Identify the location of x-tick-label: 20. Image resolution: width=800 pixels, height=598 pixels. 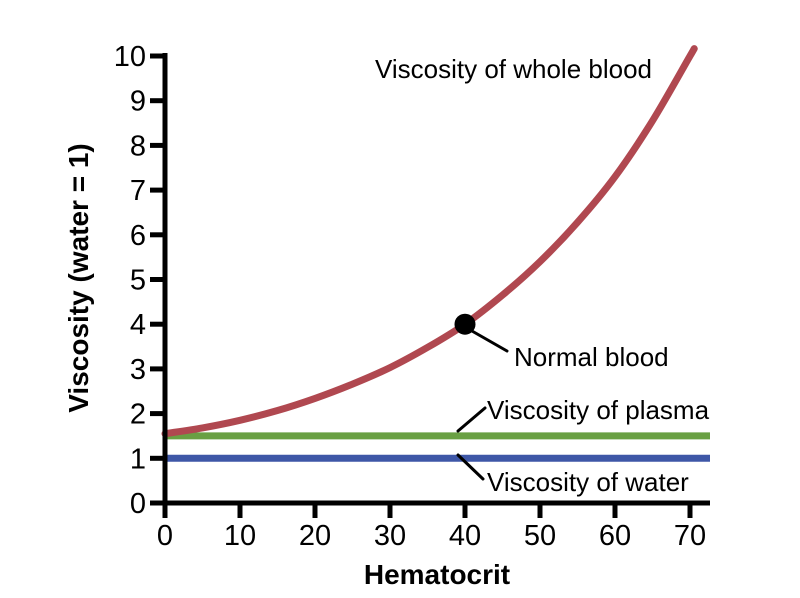
(315, 536).